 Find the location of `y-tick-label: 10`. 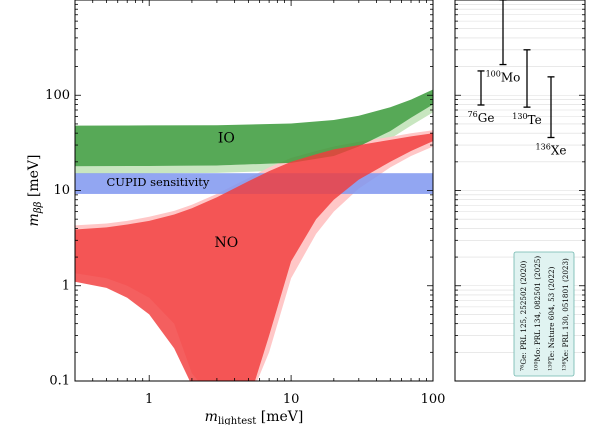

y-tick-label: 10 is located at coordinates (61, 190).